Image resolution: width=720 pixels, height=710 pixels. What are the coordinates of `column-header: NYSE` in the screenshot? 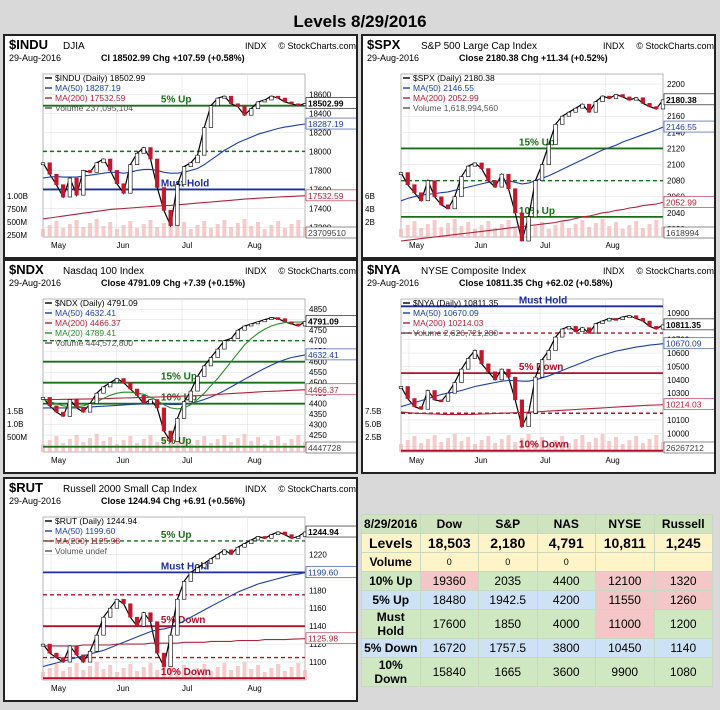 It's located at (625, 524).